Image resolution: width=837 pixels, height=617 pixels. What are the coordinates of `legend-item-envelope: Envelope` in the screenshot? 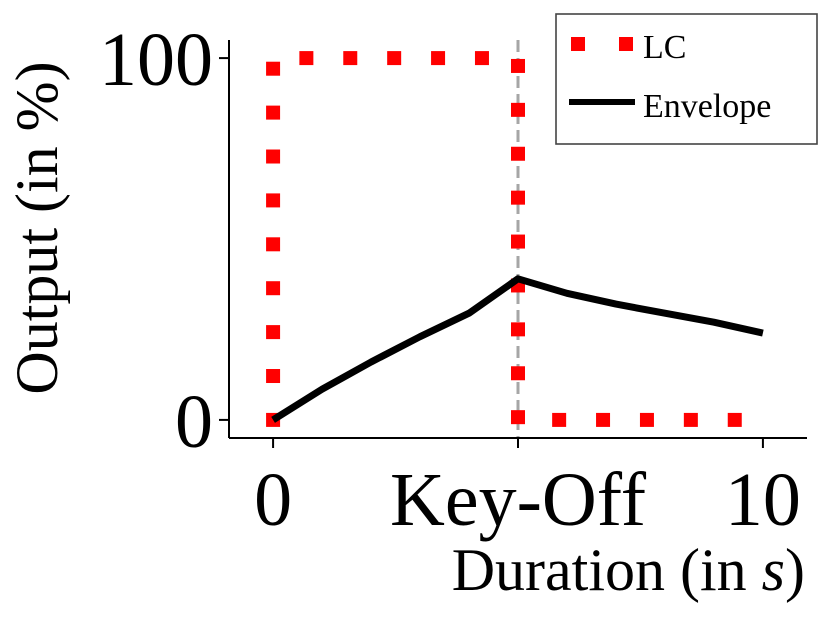 It's located at (670, 106).